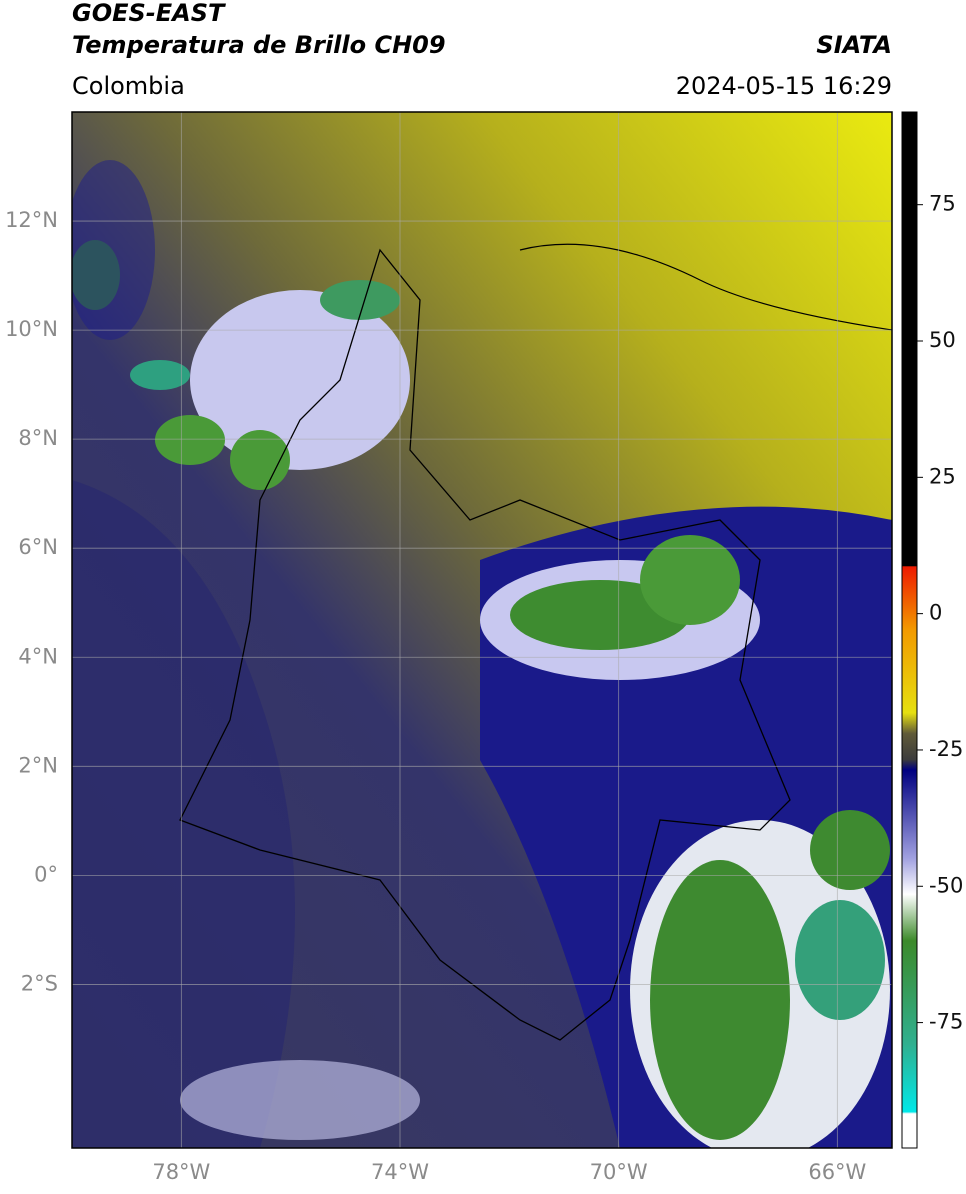  What do you see at coordinates (946, 885) in the screenshot?
I see `colorbar-label: -50` at bounding box center [946, 885].